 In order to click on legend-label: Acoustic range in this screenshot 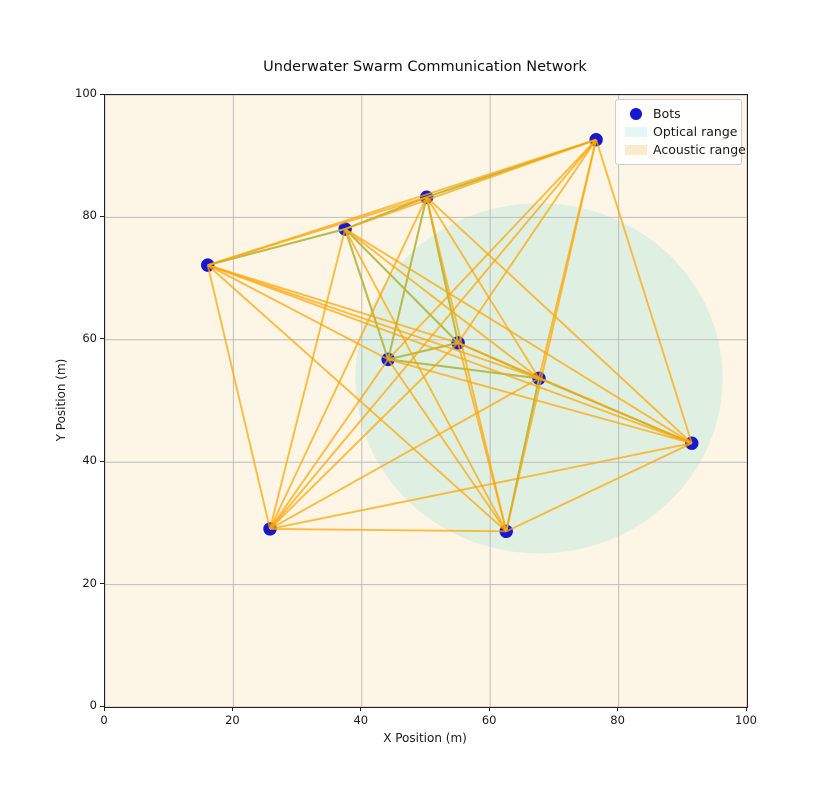, I will do `click(699, 149)`.